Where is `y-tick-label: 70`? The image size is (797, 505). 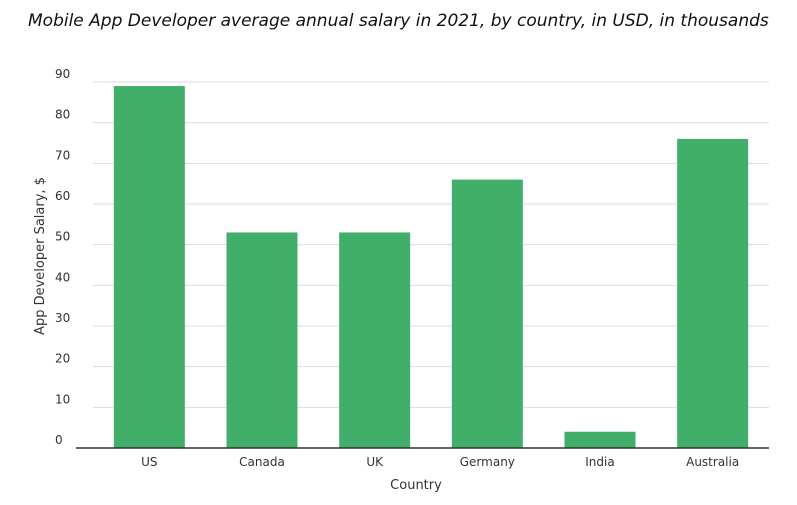 y-tick-label: 70 is located at coordinates (62, 155).